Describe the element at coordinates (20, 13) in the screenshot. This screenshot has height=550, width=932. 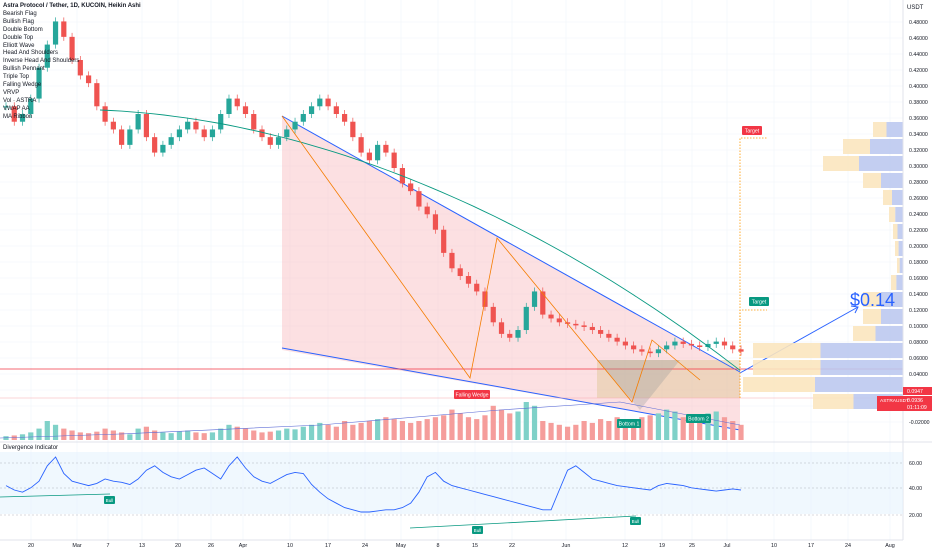
I see `indicator-item: Bearish Flag` at that location.